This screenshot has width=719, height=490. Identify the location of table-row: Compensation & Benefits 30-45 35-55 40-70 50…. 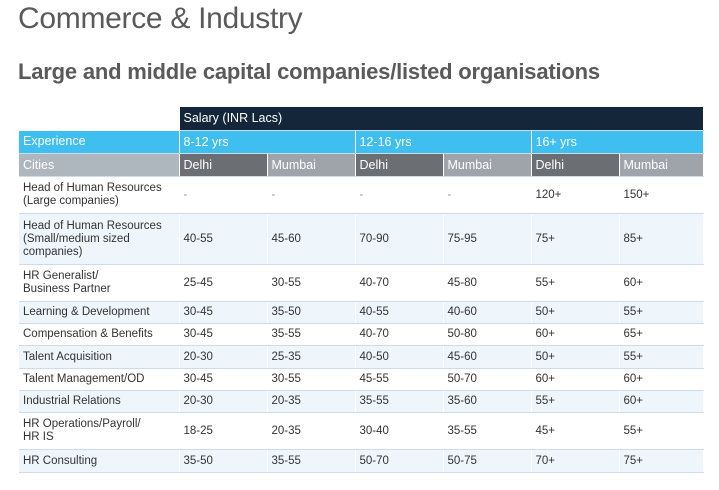
(361, 334).